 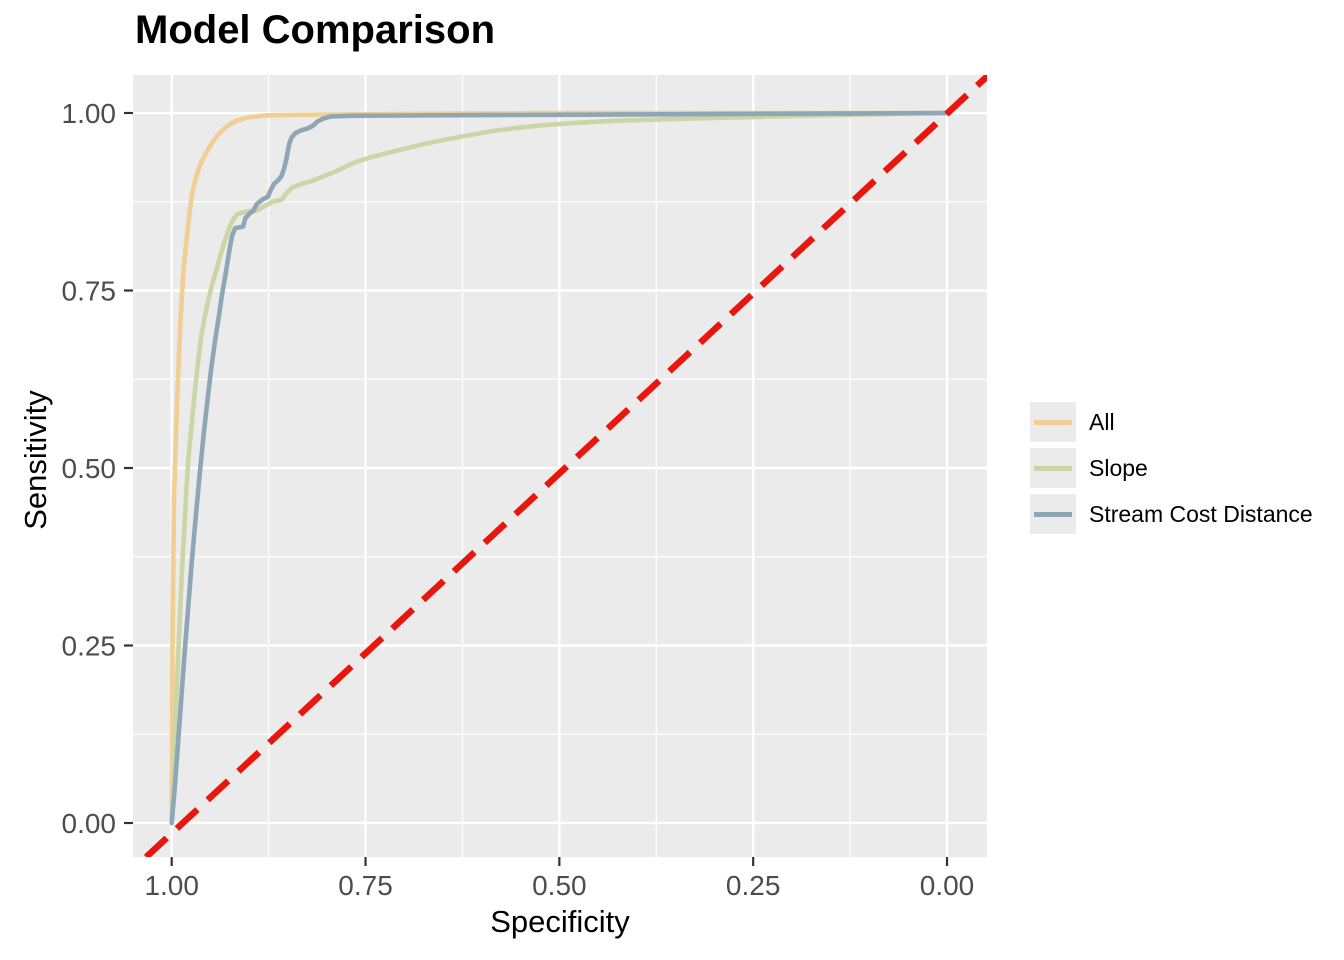 I want to click on x-tick-label: 1.00, so click(x=171, y=885).